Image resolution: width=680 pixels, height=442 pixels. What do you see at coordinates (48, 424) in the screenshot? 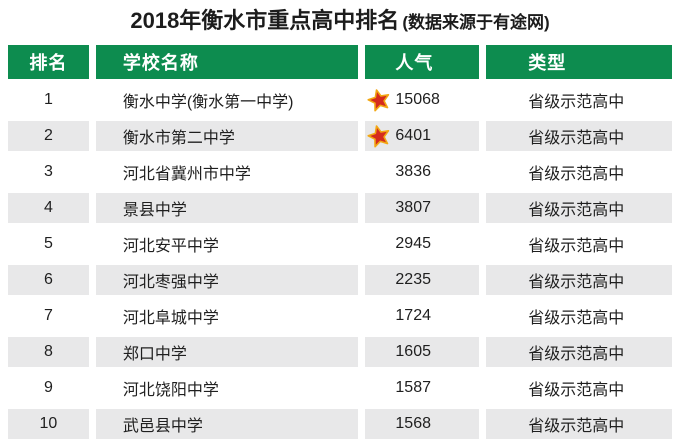
I see `rank-cell: 10` at bounding box center [48, 424].